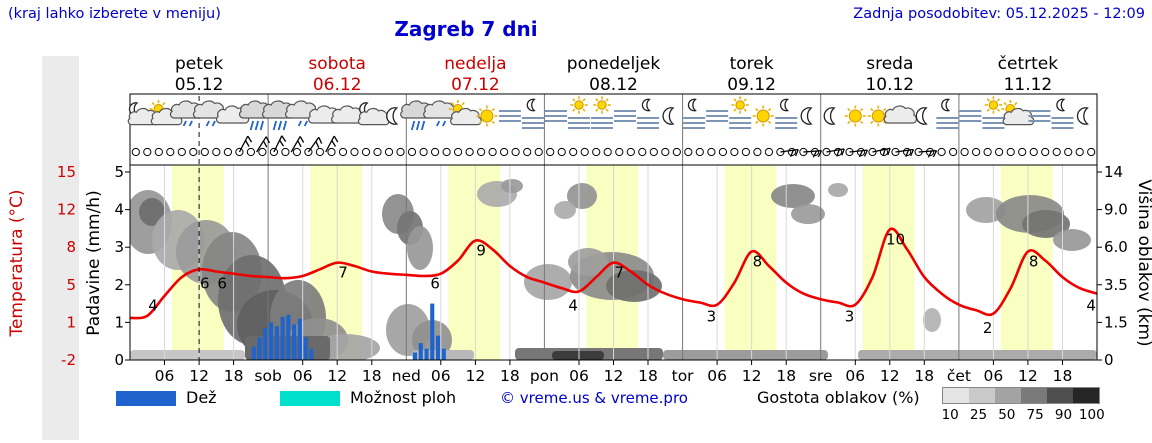 The width and height of the screenshot is (1152, 443). I want to click on cloud-icon, so click(900, 114).